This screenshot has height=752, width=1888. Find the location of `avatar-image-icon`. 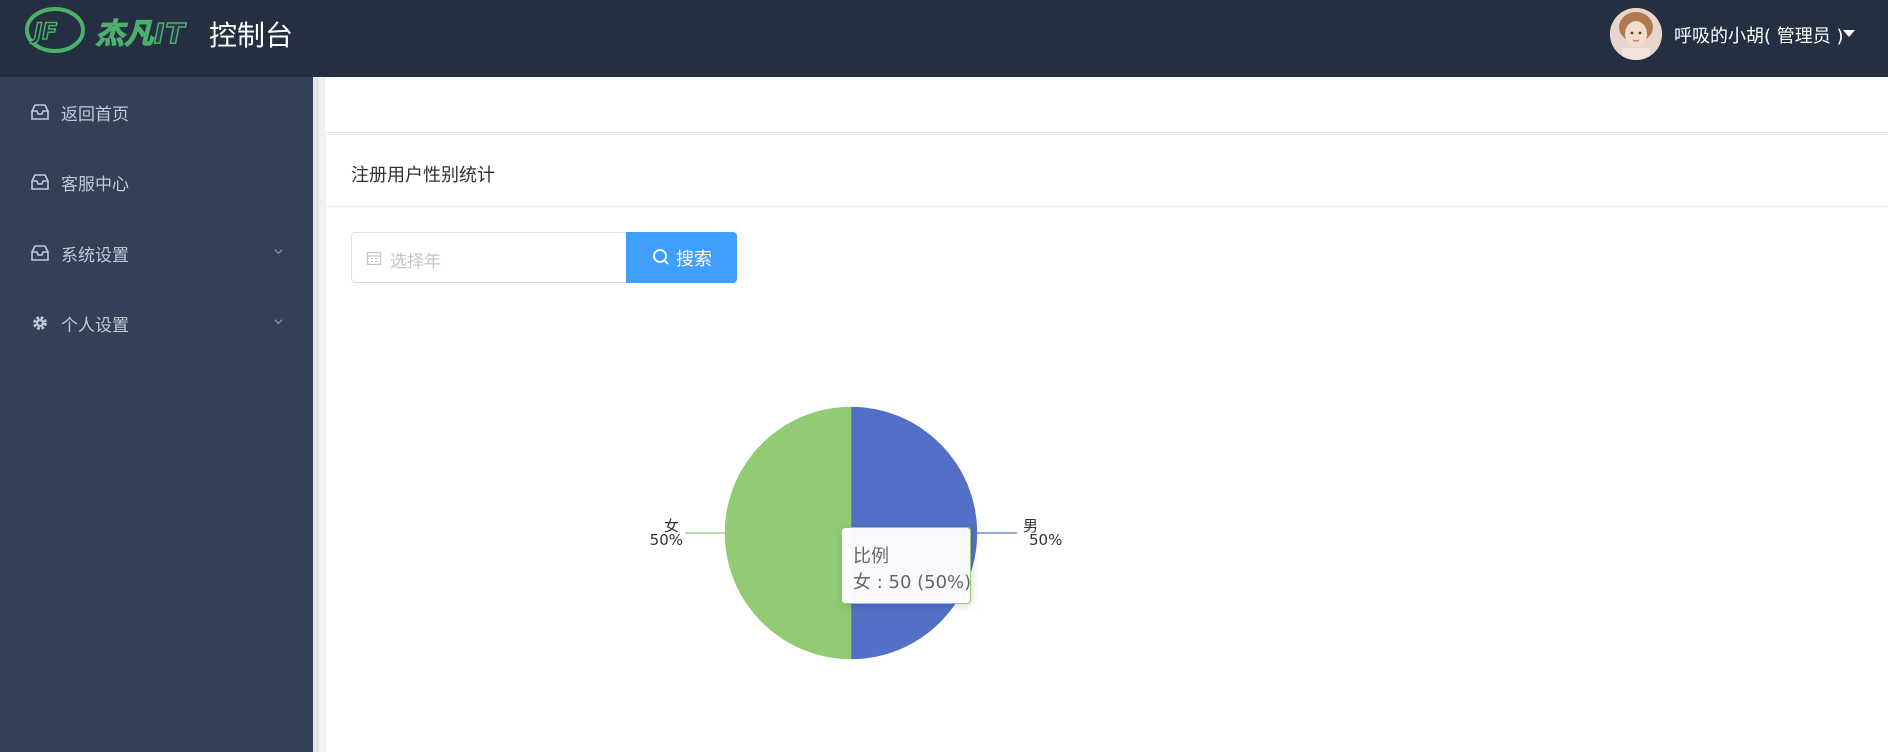

avatar-image-icon is located at coordinates (1636, 34).